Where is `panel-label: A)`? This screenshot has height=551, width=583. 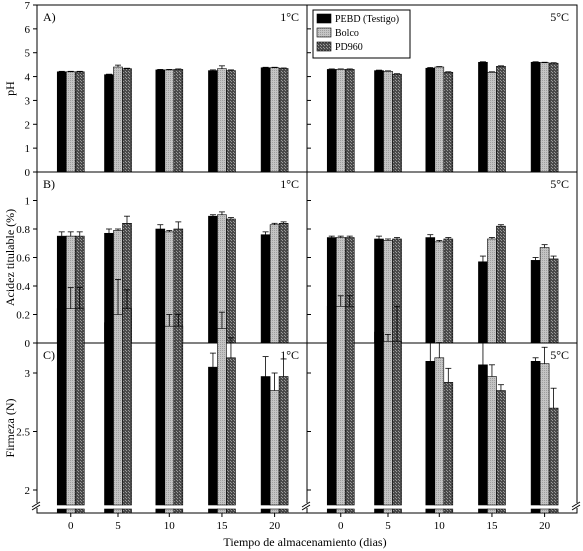
panel-label: A) is located at coordinates (49, 17).